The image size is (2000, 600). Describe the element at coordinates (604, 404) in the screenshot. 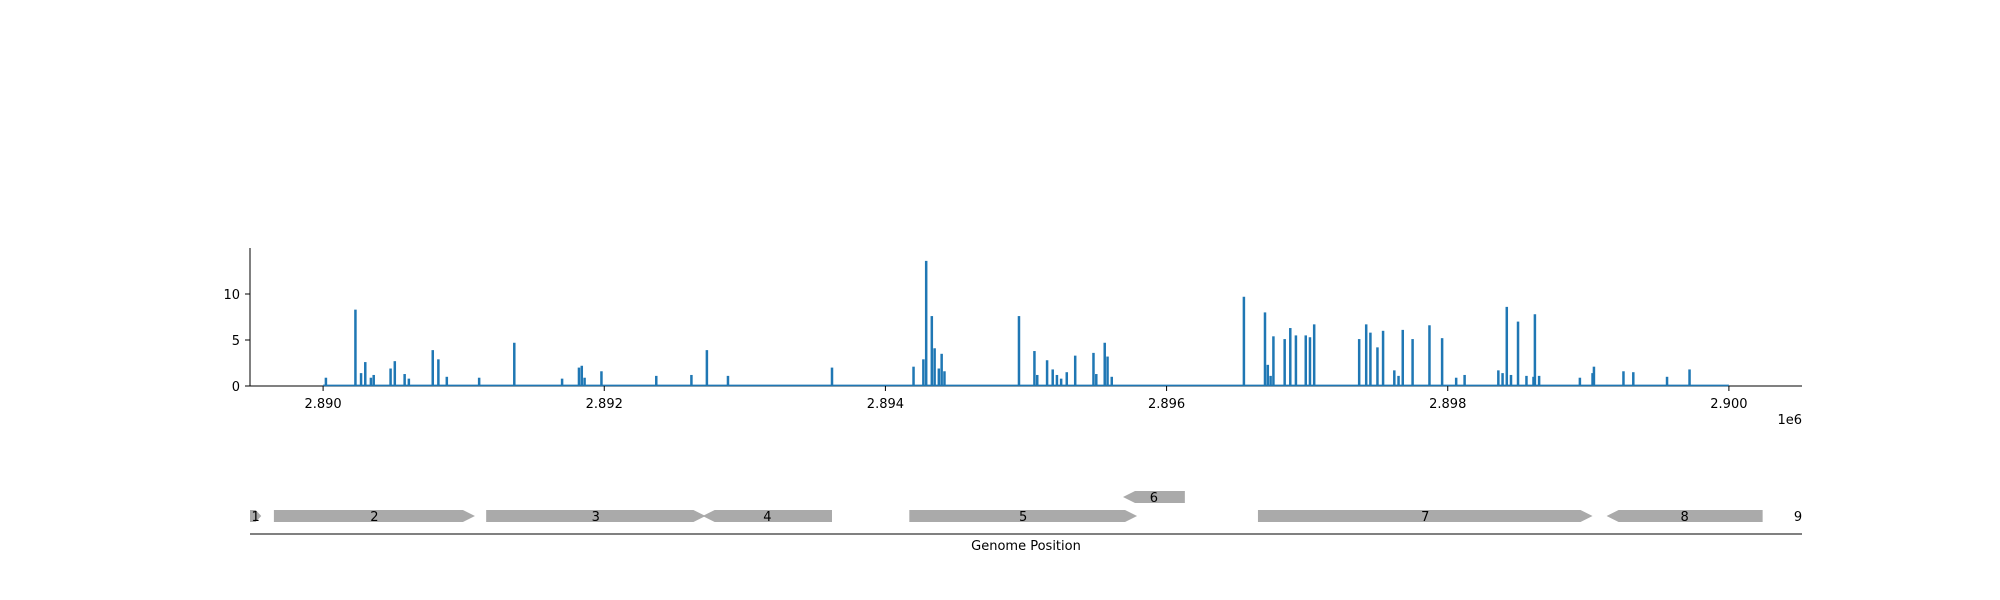

I see `x-tick-label: 2.892` at that location.